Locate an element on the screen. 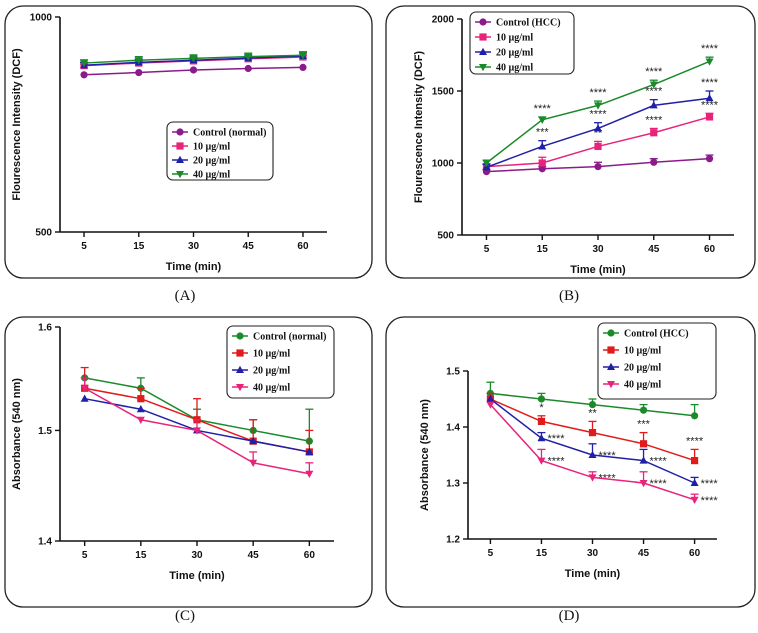 This screenshot has height=633, width=758. panel-label: (B) is located at coordinates (569, 296).